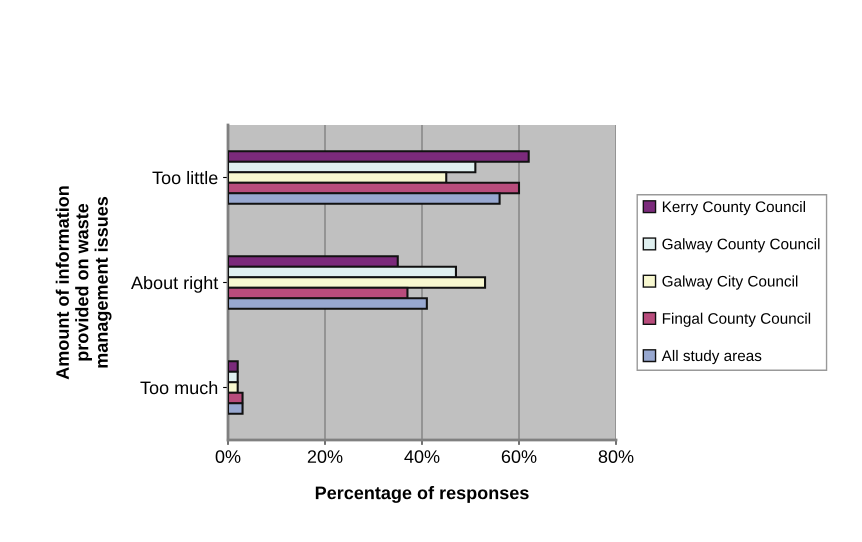 The height and width of the screenshot is (542, 862). Describe the element at coordinates (185, 177) in the screenshot. I see `y-tick-label: Too little` at that location.